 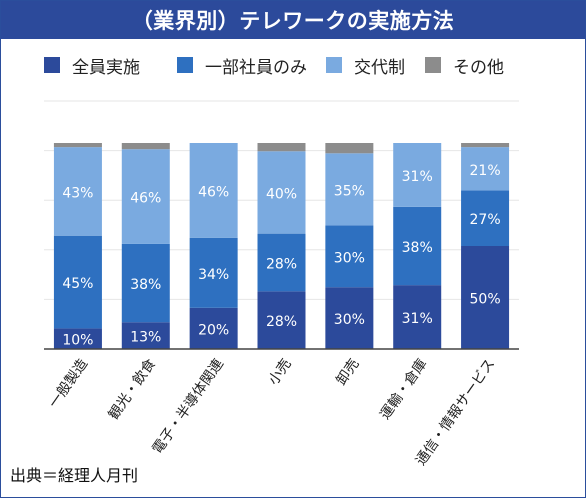 What do you see at coordinates (478, 67) in the screenshot?
I see `legend-label-other: その他` at bounding box center [478, 67].